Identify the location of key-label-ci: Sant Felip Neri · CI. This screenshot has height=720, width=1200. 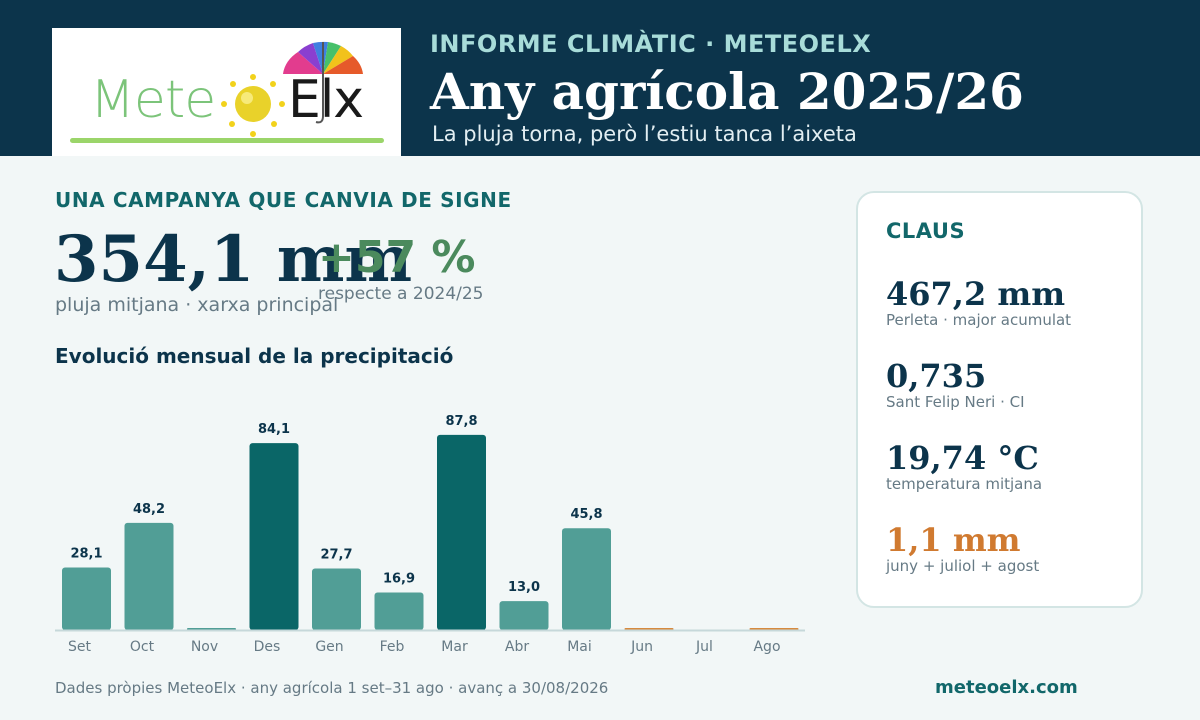
(955, 402).